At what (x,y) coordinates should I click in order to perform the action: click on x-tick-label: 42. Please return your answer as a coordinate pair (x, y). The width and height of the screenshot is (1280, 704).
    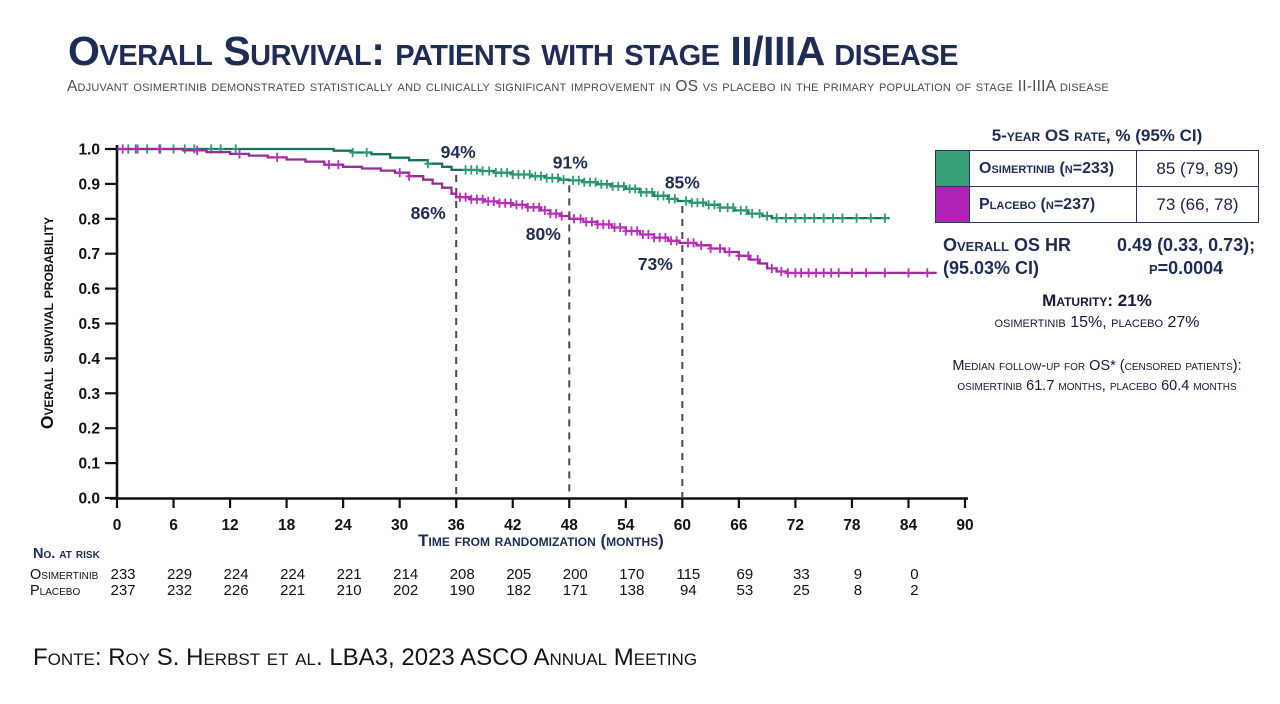
    Looking at the image, I should click on (512, 525).